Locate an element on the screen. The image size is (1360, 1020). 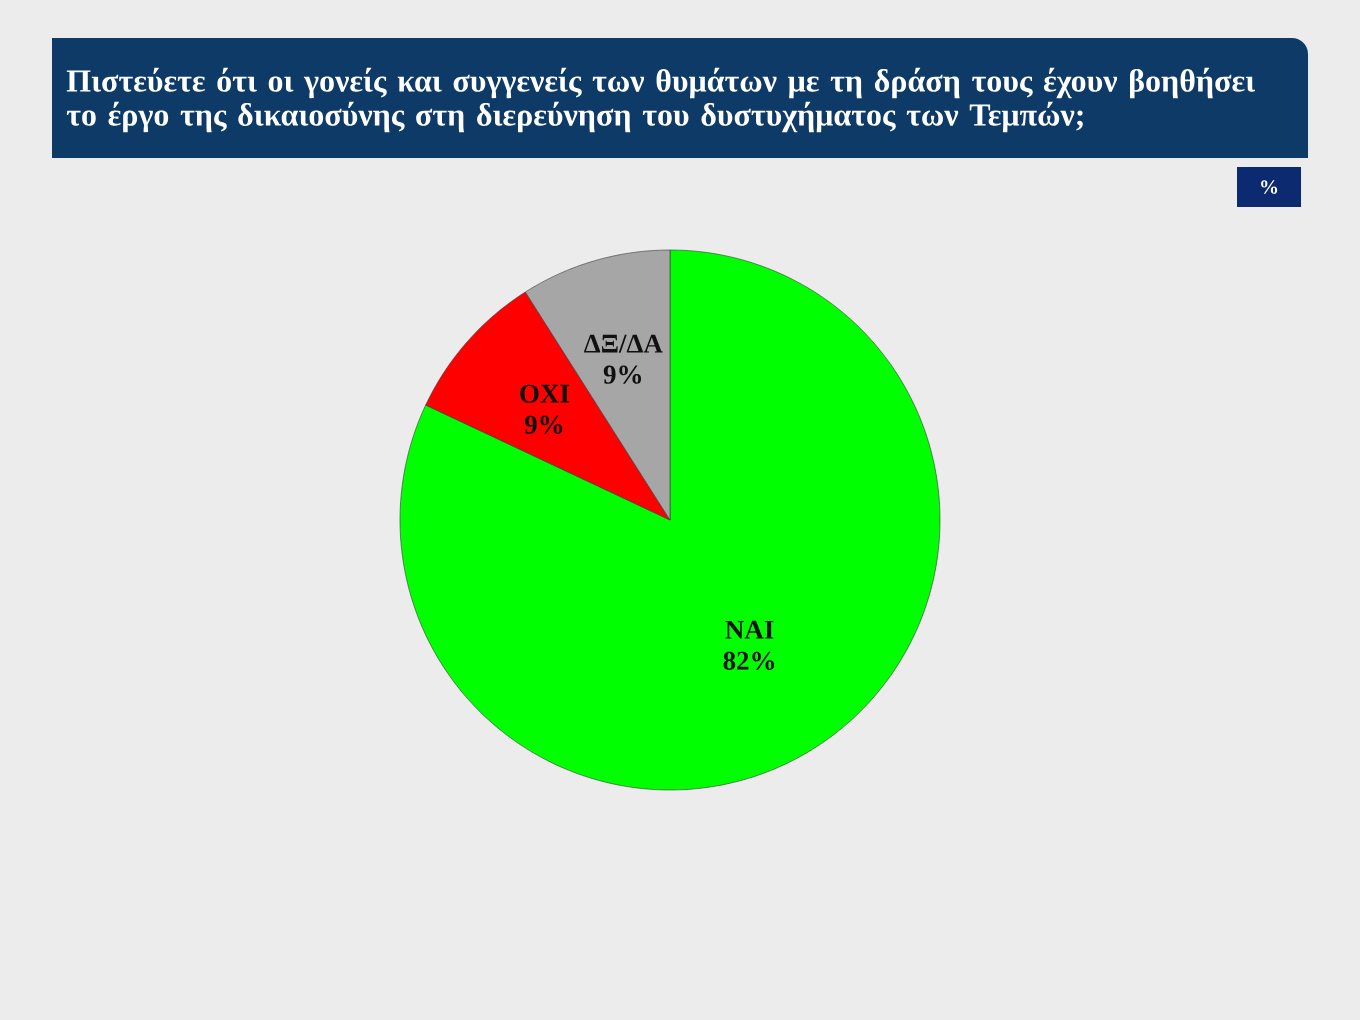
data-label: 82% is located at coordinates (749, 660).